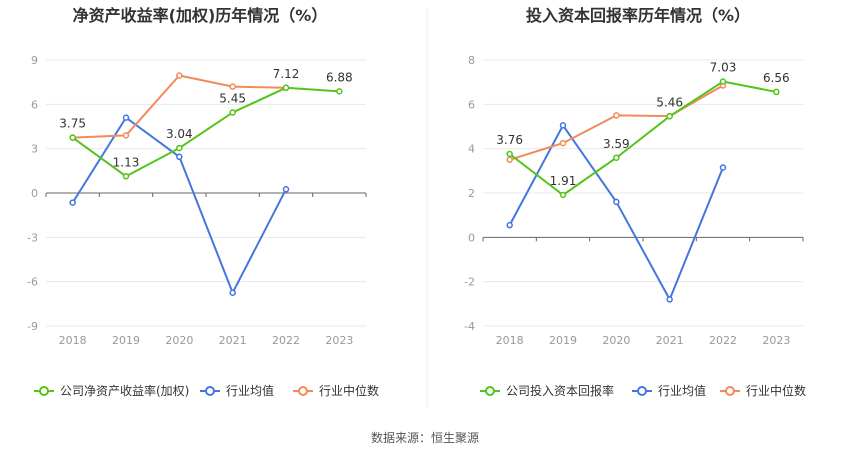  What do you see at coordinates (469, 326) in the screenshot?
I see `y-tick-label: -4` at bounding box center [469, 326].